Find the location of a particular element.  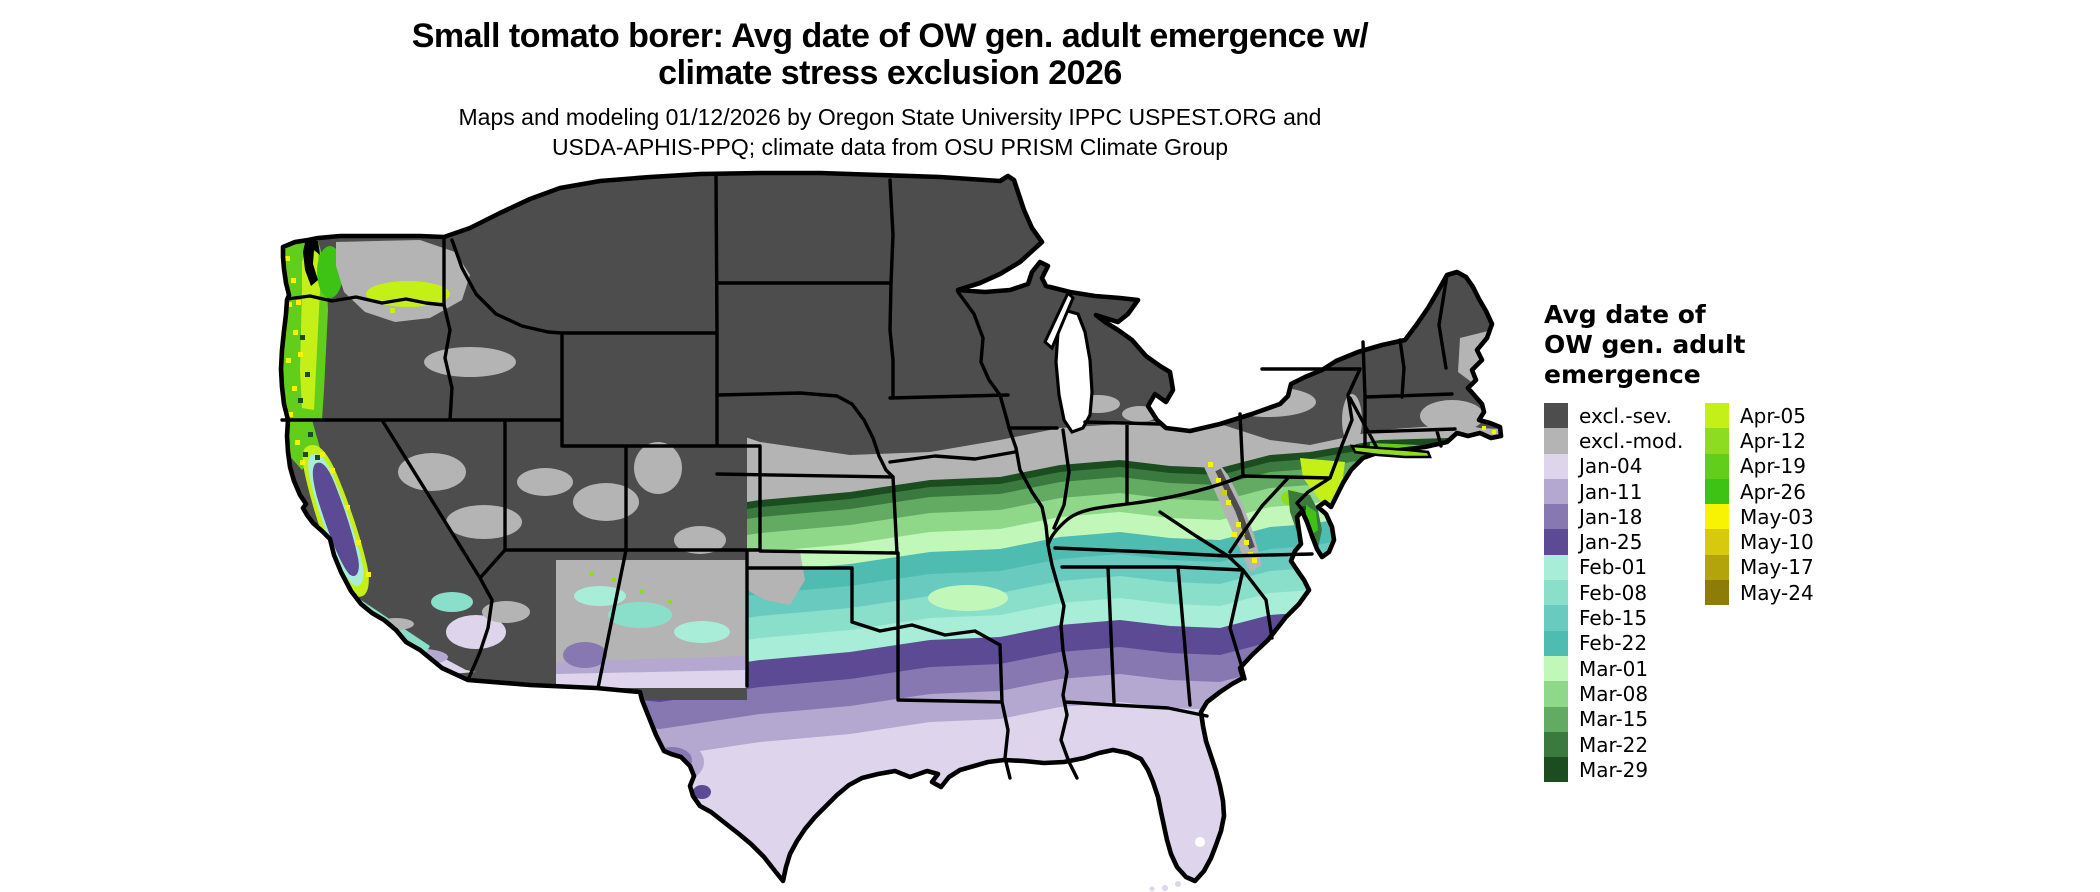

legend-row: Apr-26 is located at coordinates (1759, 491).